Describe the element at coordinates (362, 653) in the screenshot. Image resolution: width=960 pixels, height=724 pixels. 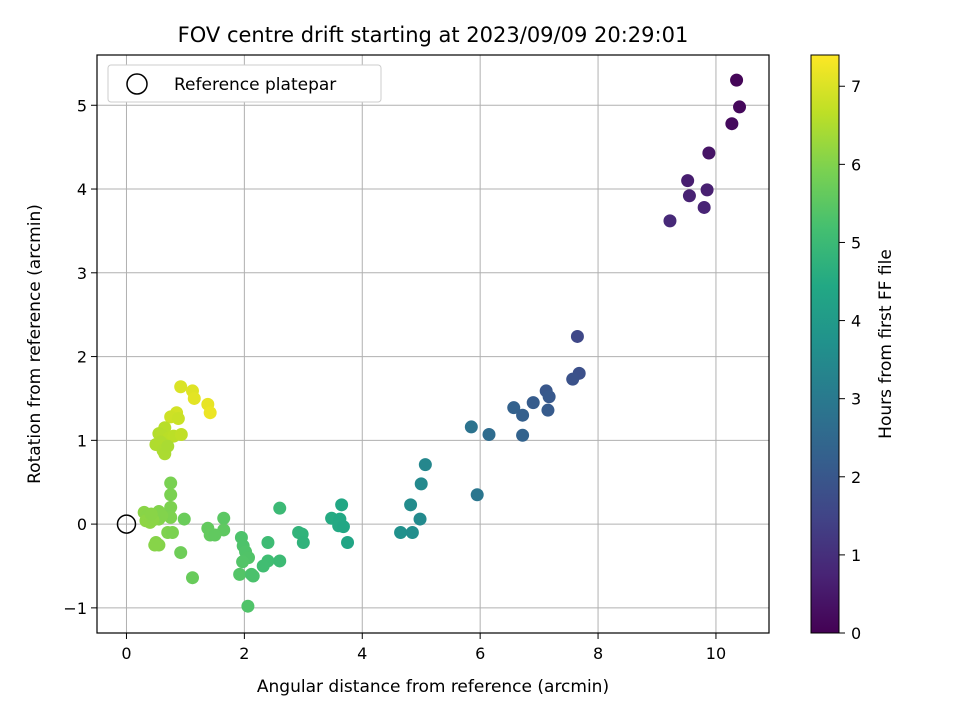
I see `x-tick-label: 4` at that location.